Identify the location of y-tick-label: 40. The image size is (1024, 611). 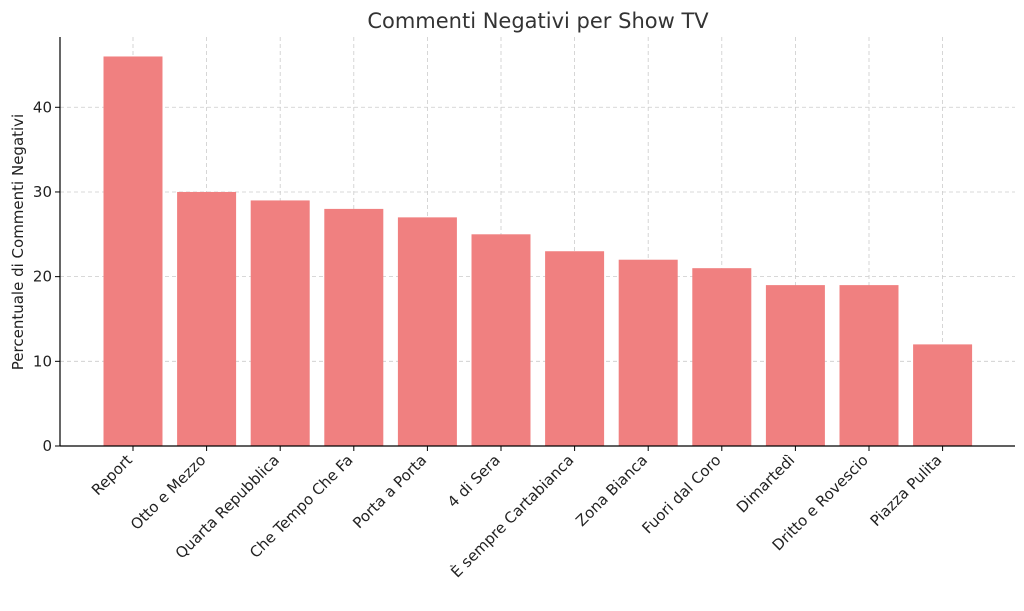
(42, 107).